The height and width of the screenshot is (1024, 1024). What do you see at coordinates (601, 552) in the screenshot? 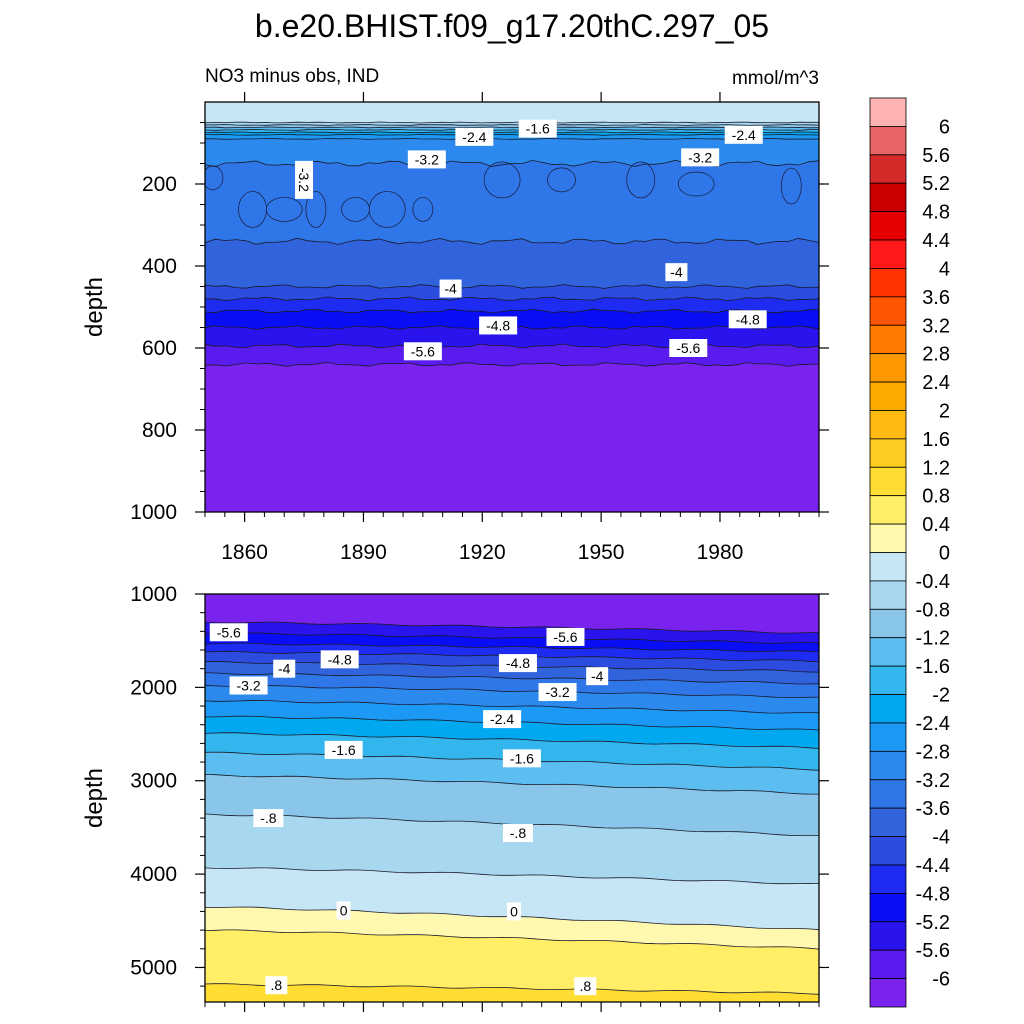
I see `upper-x-tick-label: 1950` at bounding box center [601, 552].